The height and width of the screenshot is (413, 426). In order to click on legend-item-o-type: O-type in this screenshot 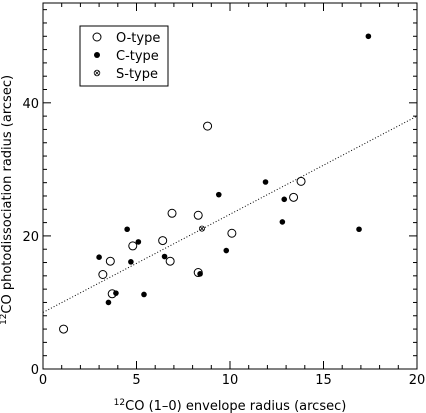, I will do `click(126, 38)`.